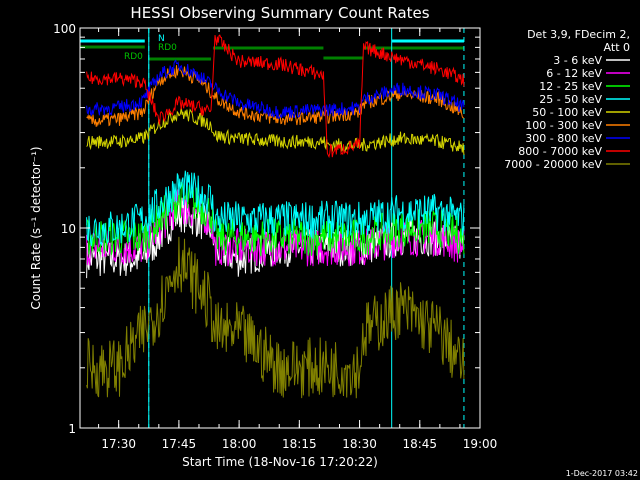 The width and height of the screenshot is (640, 480). I want to click on x-tick-label: 18:00, so click(239, 444).